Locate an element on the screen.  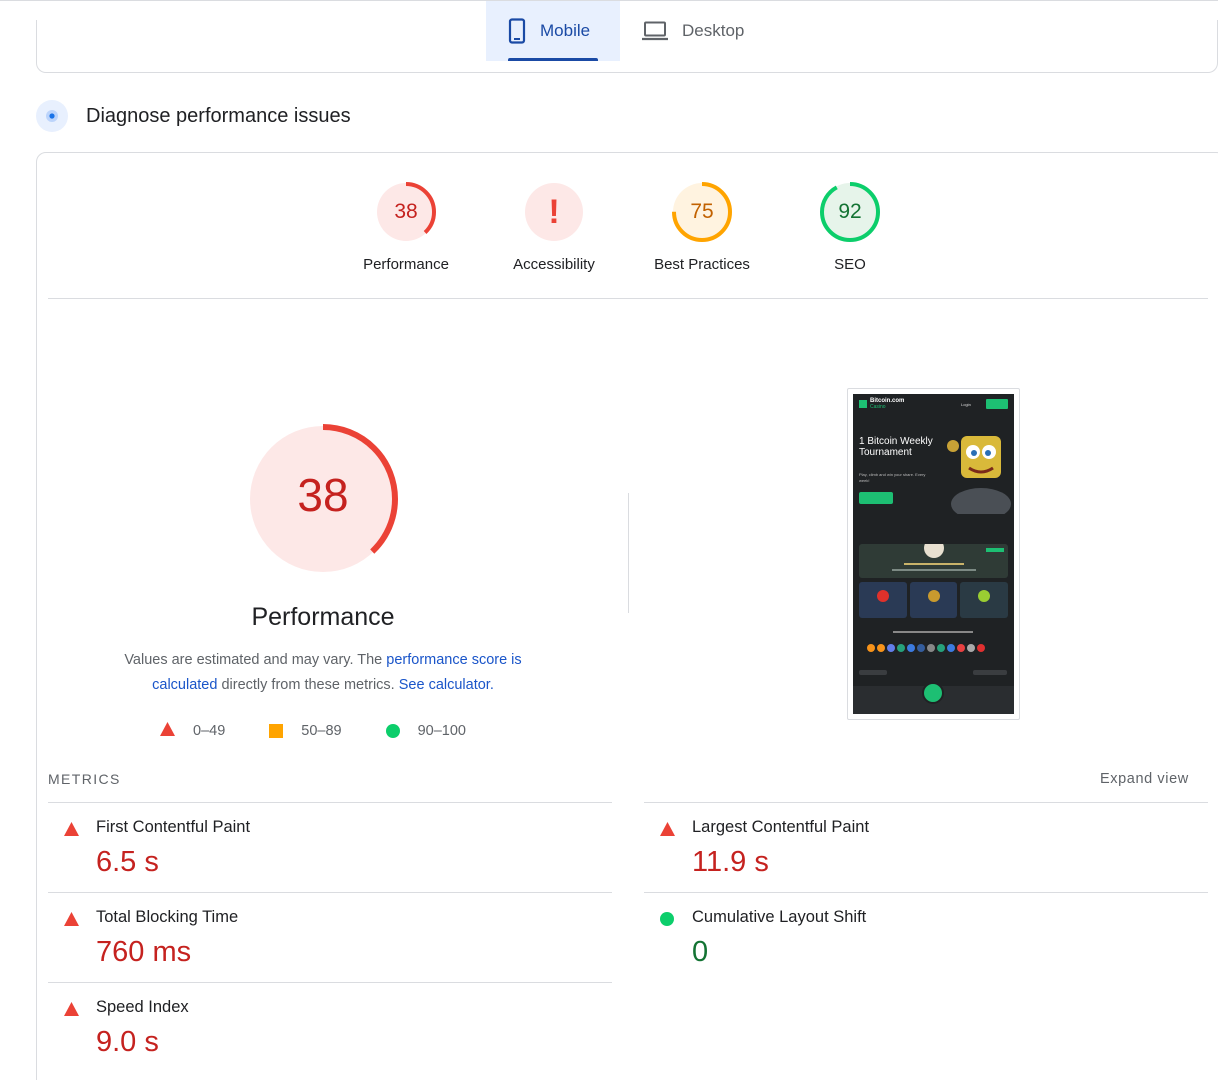
note-text-1: Values are estimated and may vary. The is located at coordinates (255, 660).